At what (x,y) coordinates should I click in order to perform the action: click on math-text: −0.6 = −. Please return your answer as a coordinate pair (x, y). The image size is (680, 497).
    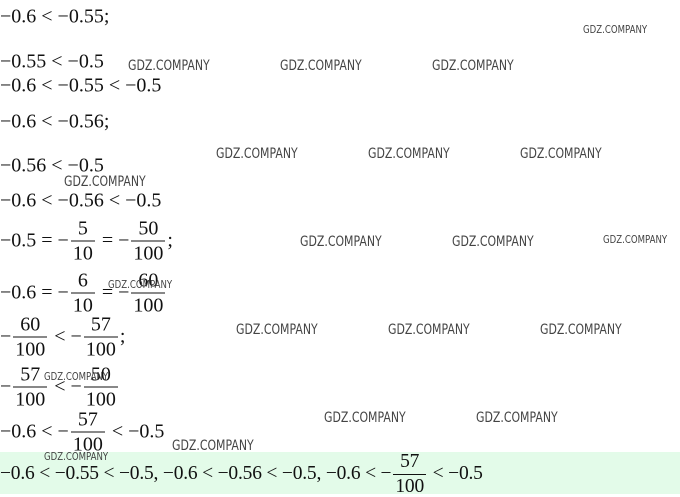
    Looking at the image, I should click on (34, 292).